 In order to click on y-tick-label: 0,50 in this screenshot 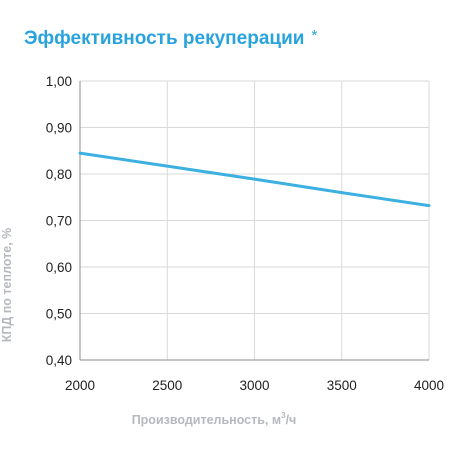, I will do `click(59, 314)`.